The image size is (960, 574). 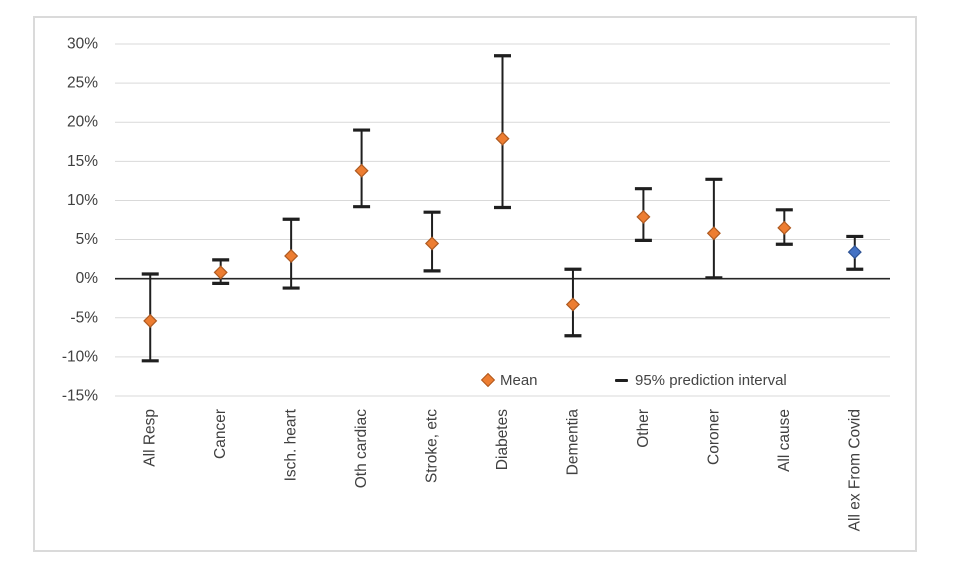 I want to click on category-label: Dementia, so click(x=572, y=442).